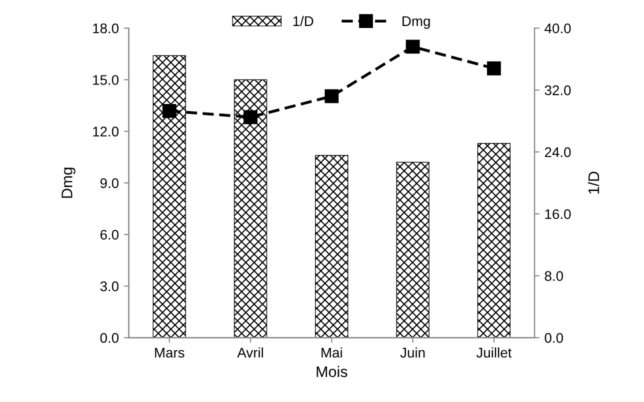 Image resolution: width=644 pixels, height=402 pixels. Describe the element at coordinates (169, 353) in the screenshot. I see `x-tick-label: Mars` at that location.